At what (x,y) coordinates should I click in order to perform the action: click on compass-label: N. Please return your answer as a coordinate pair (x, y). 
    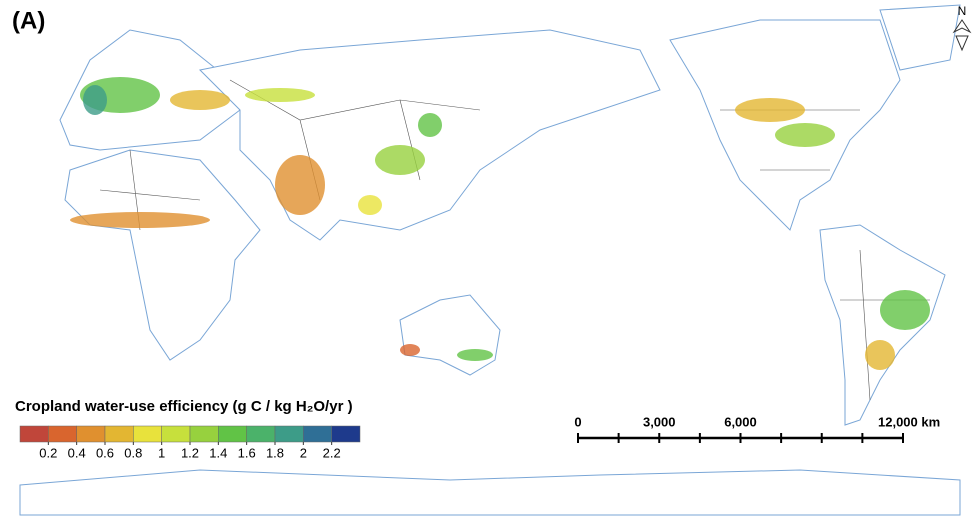
    Looking at the image, I should click on (962, 11).